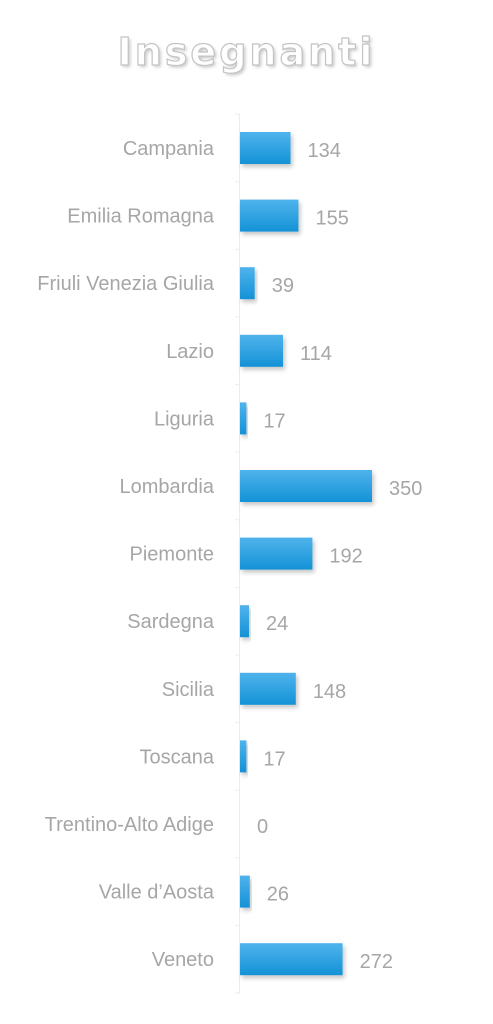 Image resolution: width=493 pixels, height=1024 pixels. Describe the element at coordinates (277, 624) in the screenshot. I see `data-label: 24` at that location.